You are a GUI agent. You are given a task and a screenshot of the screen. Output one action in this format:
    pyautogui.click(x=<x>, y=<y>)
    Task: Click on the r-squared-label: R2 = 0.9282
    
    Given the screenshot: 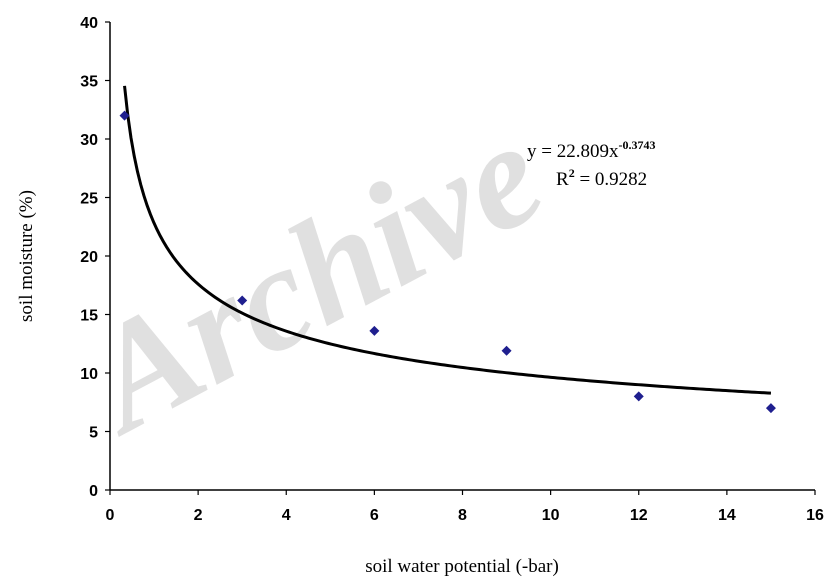 What is the action you would take?
    pyautogui.click(x=601, y=178)
    